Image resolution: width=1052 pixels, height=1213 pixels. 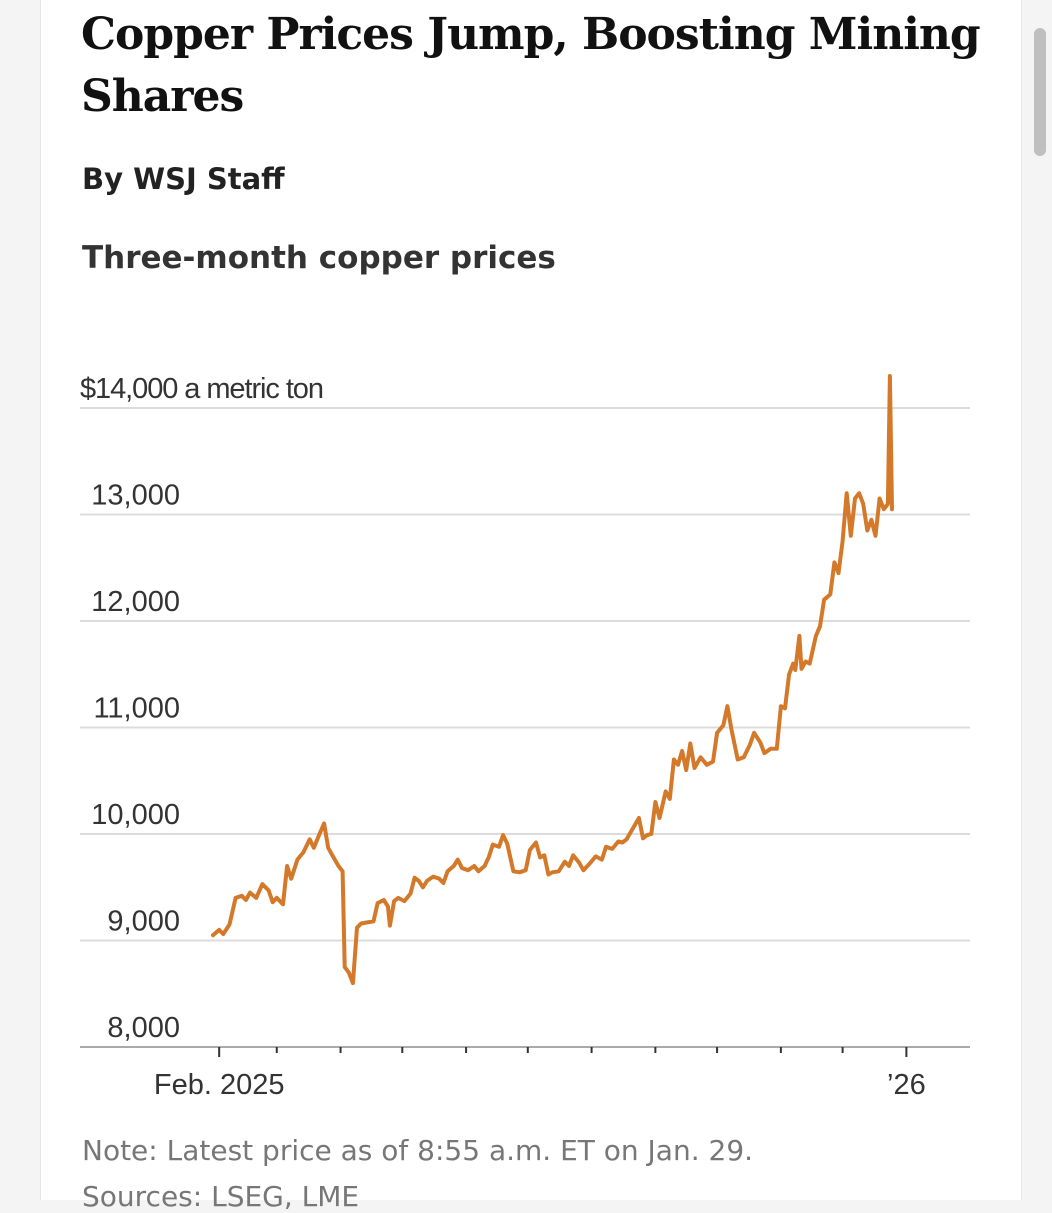 What do you see at coordinates (1040, 92) in the screenshot?
I see `scrollbar-thumb` at bounding box center [1040, 92].